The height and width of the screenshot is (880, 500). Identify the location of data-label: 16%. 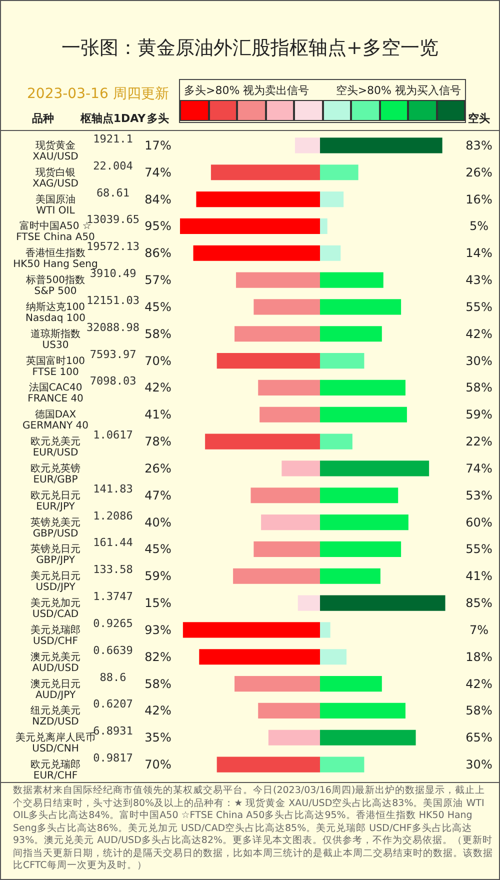
(479, 199).